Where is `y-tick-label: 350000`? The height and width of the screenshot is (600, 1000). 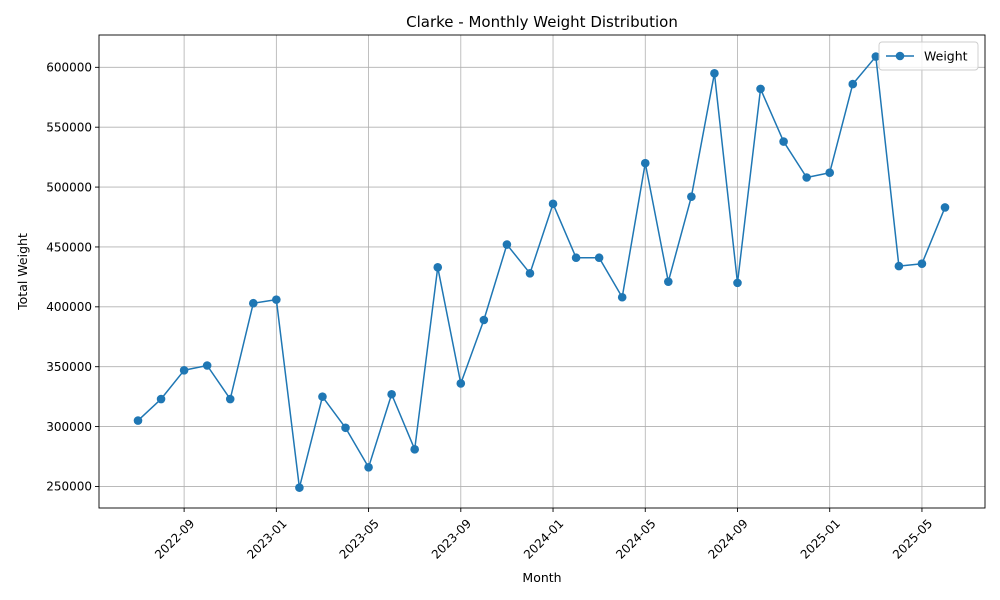
y-tick-label: 350000 is located at coordinates (69, 367).